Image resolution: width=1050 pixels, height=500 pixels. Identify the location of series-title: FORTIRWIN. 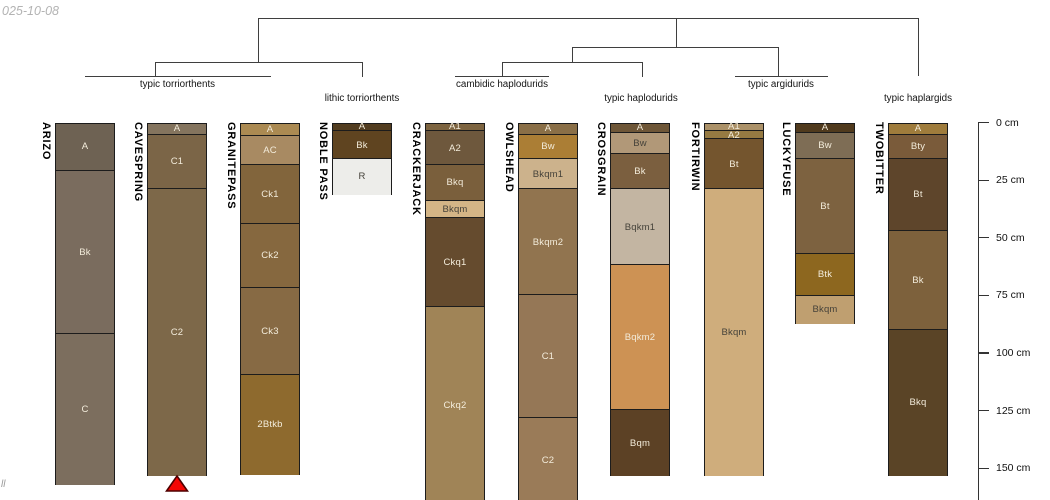
(695, 157).